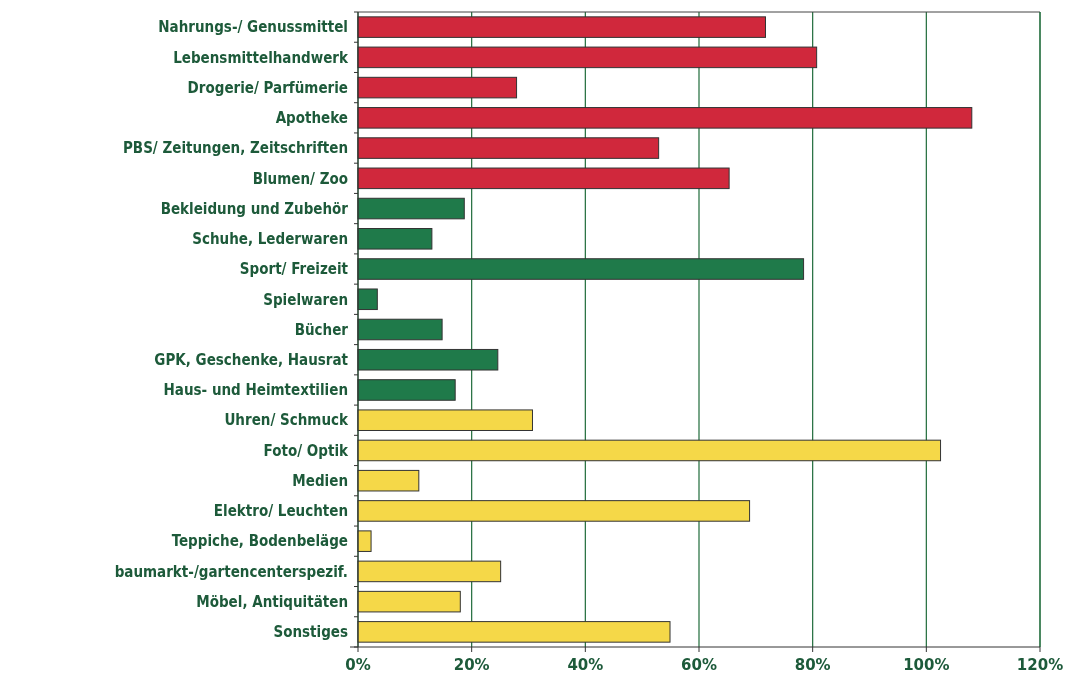 Image resolution: width=1076 pixels, height=689 pixels. I want to click on y-tick-label: Teppiche, Bodenbeläge, so click(259, 541).